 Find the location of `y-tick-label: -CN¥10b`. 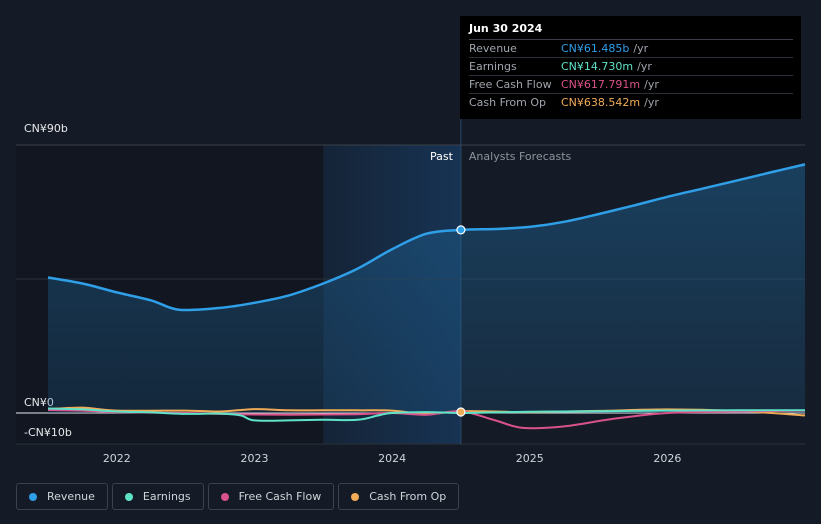

y-tick-label: -CN¥10b is located at coordinates (48, 432).